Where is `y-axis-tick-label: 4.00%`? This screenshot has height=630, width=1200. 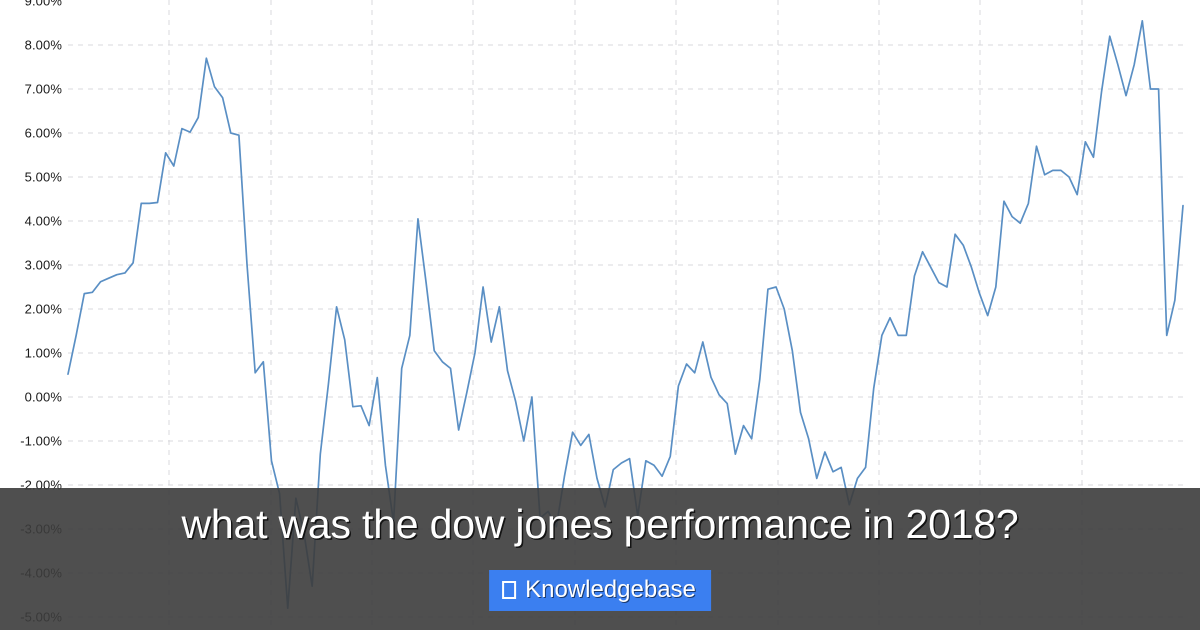 y-axis-tick-label: 4.00% is located at coordinates (43, 221).